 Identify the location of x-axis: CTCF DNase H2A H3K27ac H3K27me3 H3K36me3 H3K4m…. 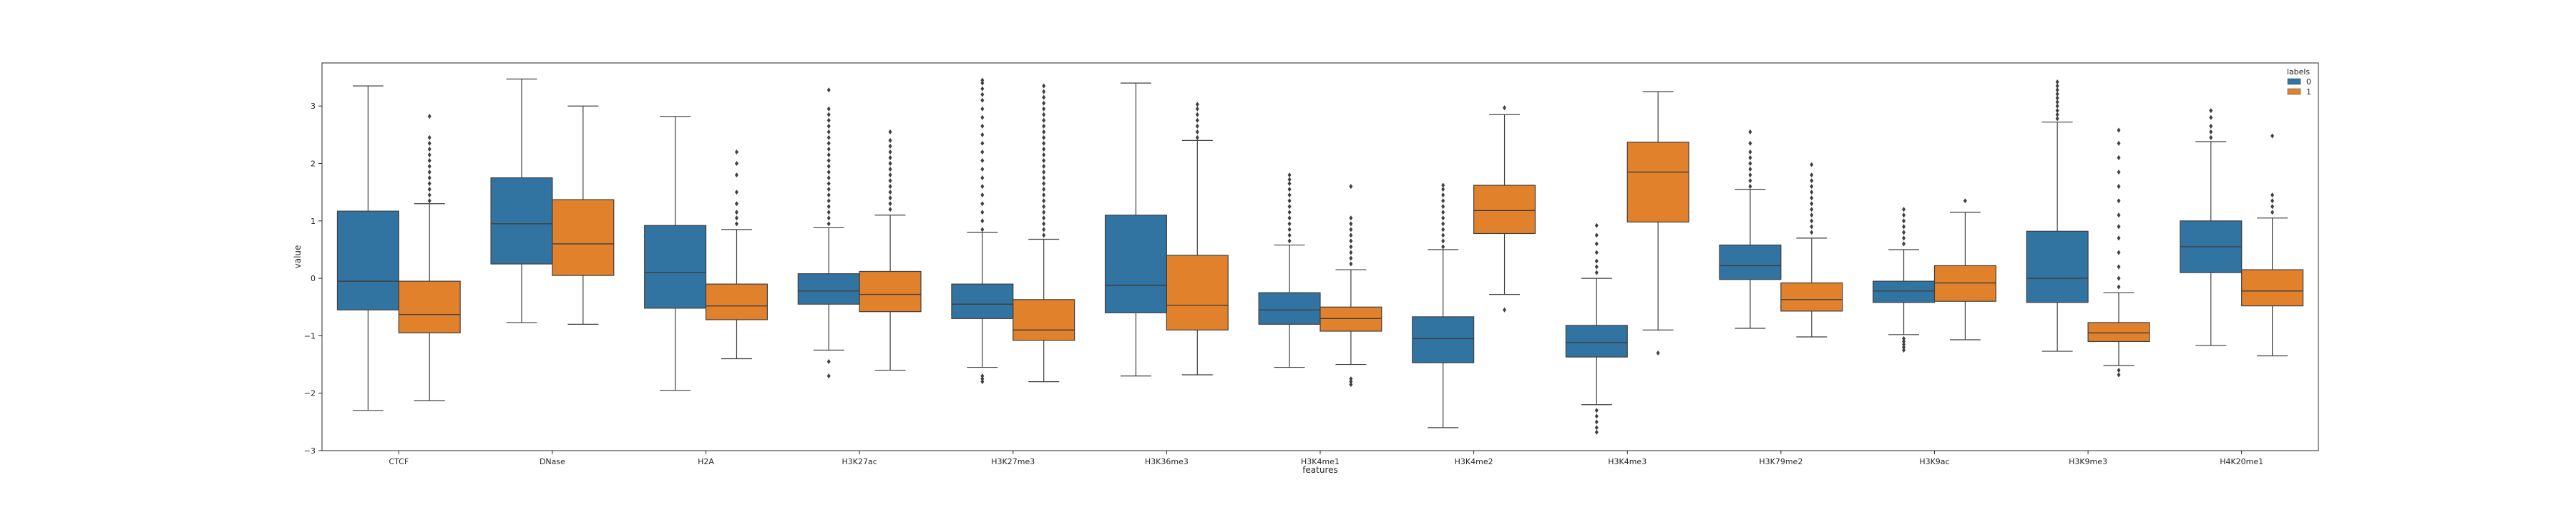
(1326, 459).